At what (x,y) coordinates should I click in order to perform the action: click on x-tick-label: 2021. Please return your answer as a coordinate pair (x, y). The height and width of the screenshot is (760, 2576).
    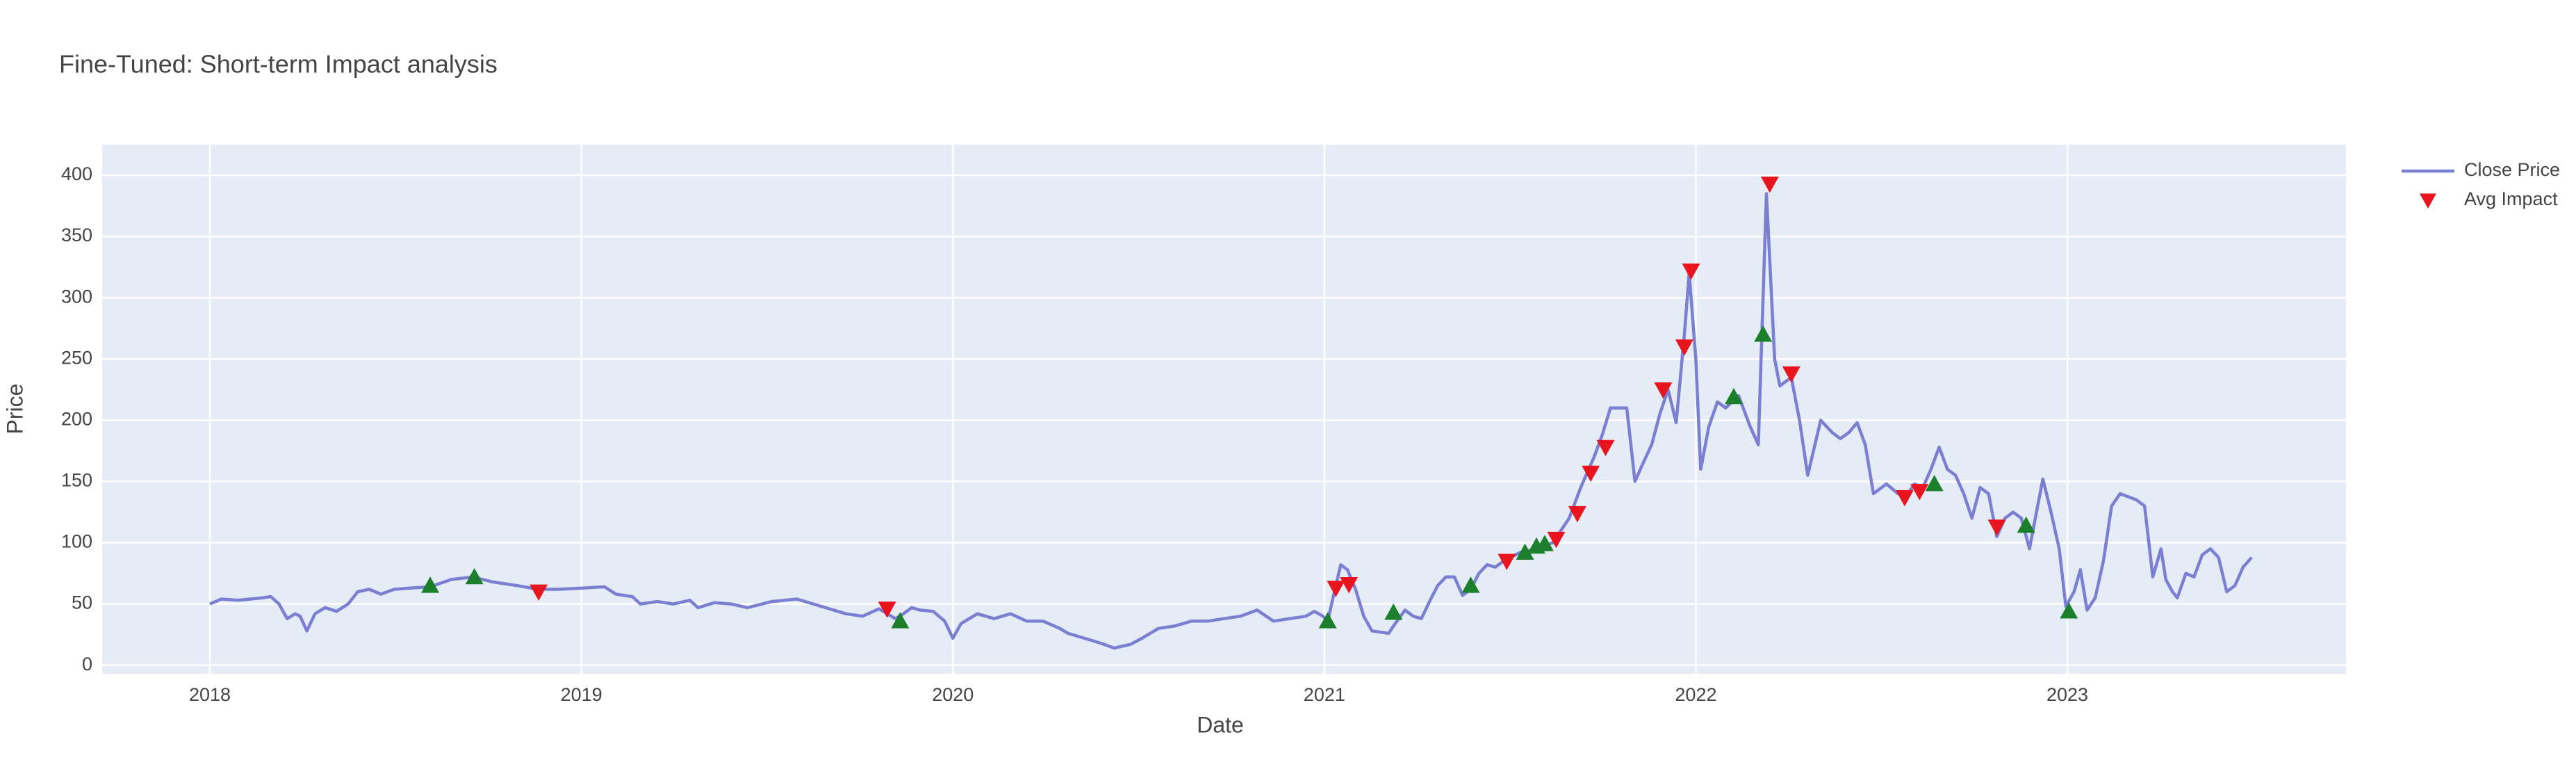
    Looking at the image, I should click on (1324, 694).